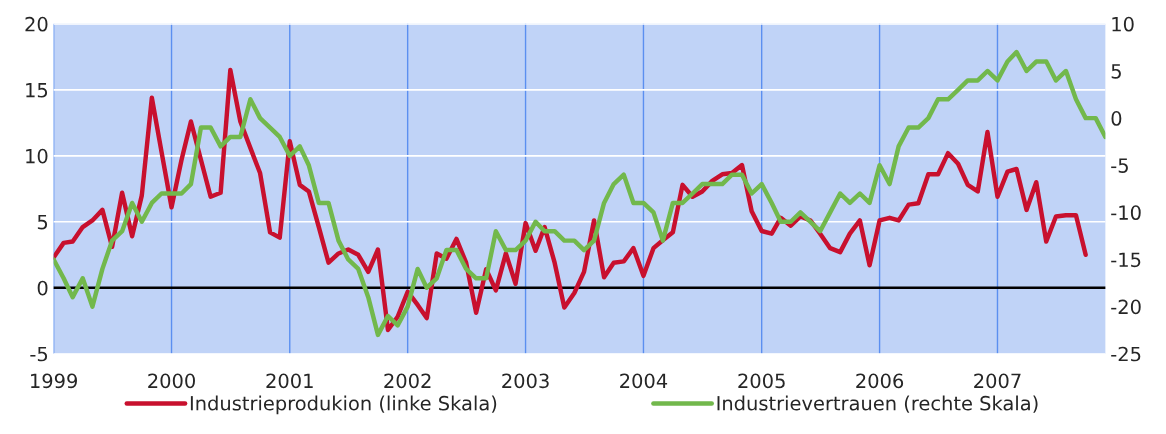 The width and height of the screenshot is (1166, 434). I want to click on y2-tick-label: -5, so click(1119, 165).